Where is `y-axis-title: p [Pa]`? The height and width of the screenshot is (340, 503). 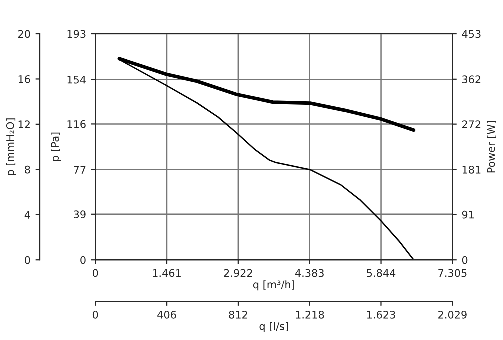
y-axis-title: p [Pa] is located at coordinates (56, 147).